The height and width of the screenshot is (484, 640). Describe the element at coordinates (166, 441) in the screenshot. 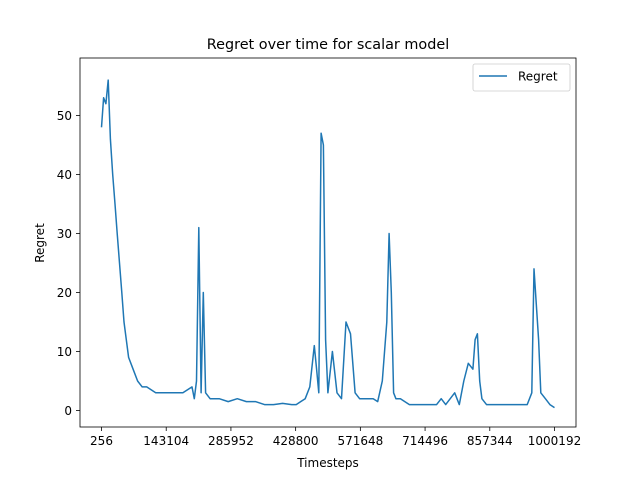

I see `x-tick-label: 143104` at that location.